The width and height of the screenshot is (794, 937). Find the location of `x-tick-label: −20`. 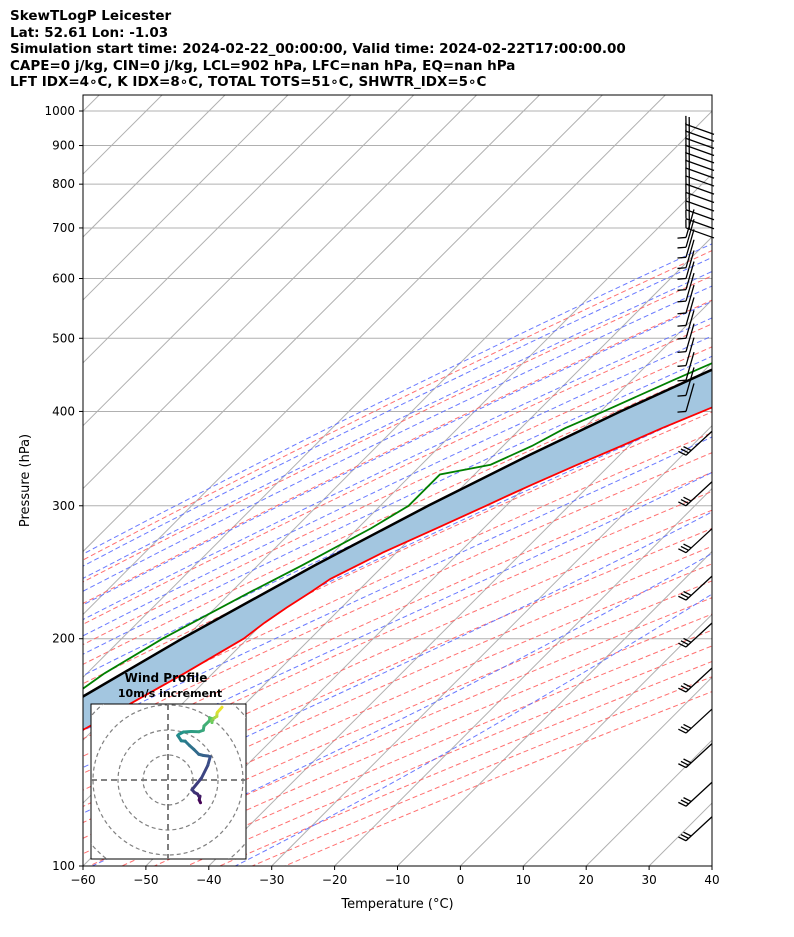

x-tick-label: −20 is located at coordinates (334, 880).